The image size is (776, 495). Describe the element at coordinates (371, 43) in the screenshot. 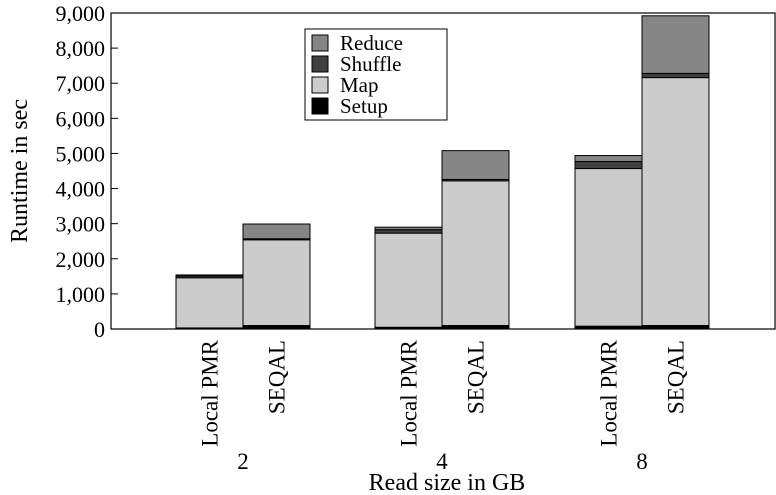

I see `legend-label-reduce: Reduce` at that location.